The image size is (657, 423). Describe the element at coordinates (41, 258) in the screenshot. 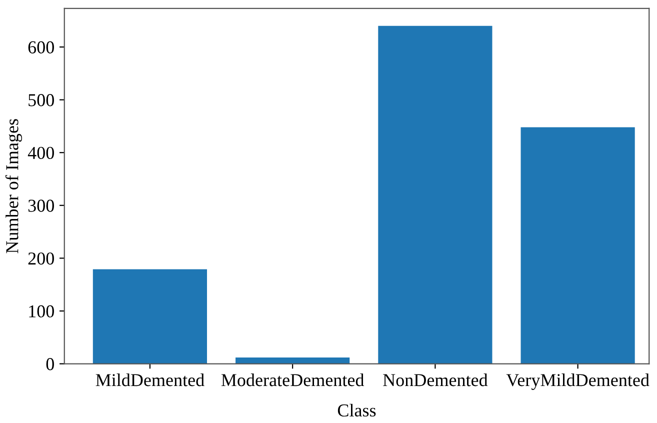

I see `y-tick-label: 200` at that location.